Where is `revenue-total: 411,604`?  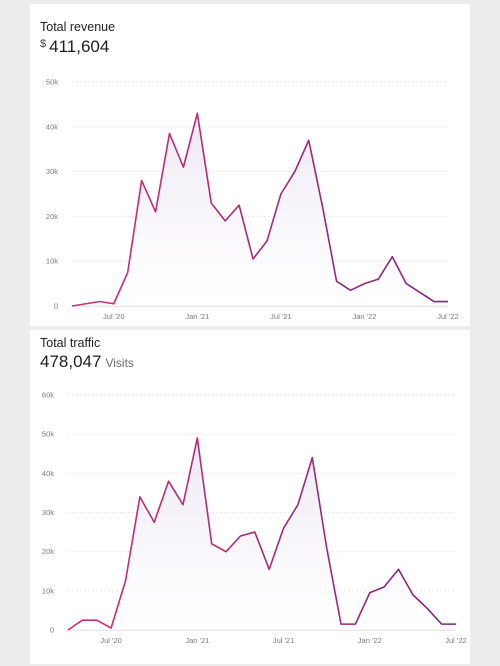 revenue-total: 411,604 is located at coordinates (79, 46).